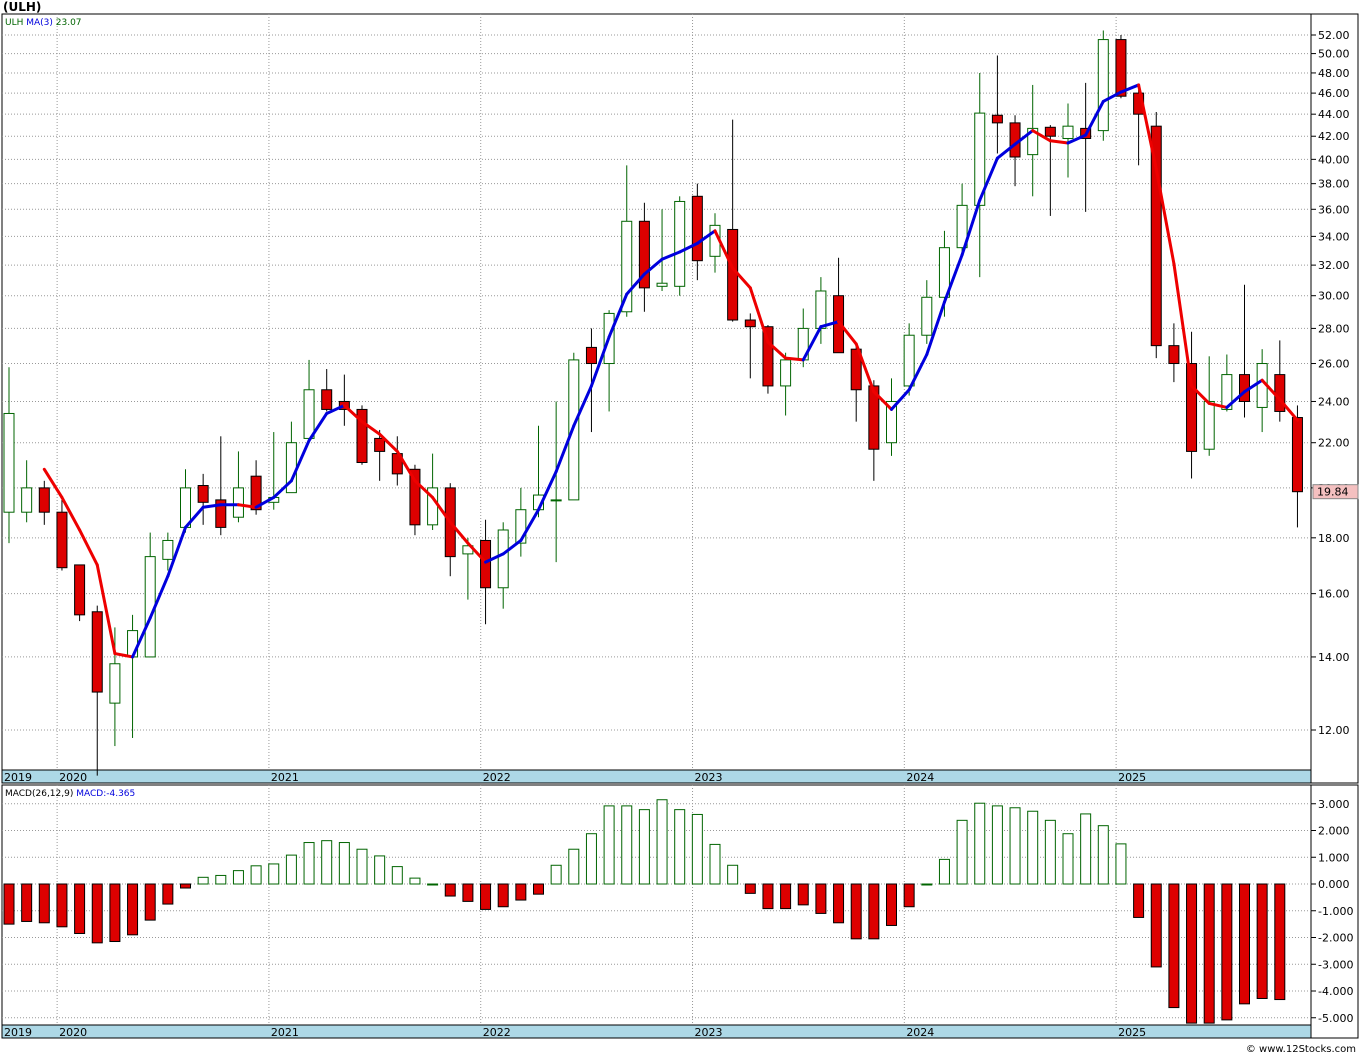 Image resolution: width=1360 pixels, height=1056 pixels. Describe the element at coordinates (41, 23) in the screenshot. I see `legend-ma-label: MA(3)` at that location.